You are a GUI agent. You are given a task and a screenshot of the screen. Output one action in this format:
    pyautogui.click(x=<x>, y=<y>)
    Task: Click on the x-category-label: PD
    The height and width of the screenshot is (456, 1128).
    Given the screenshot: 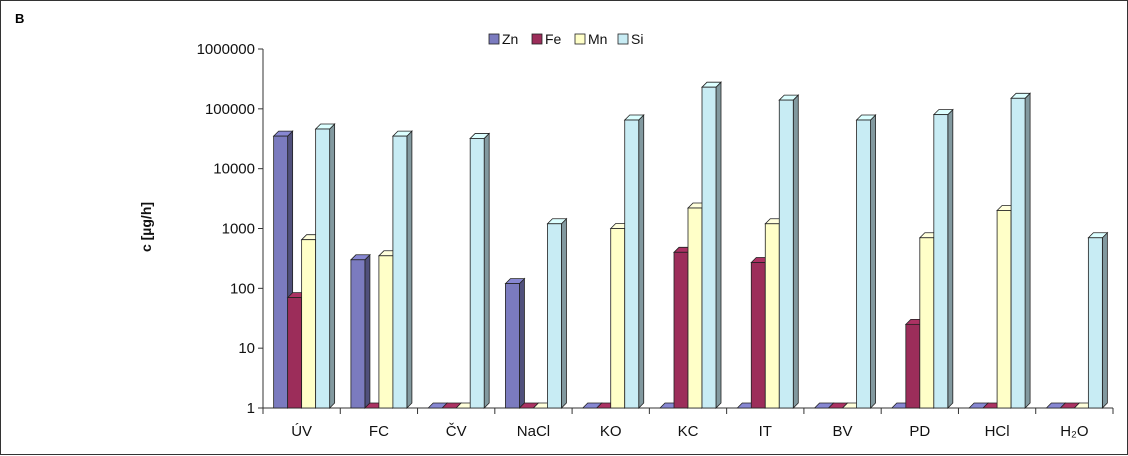 What is the action you would take?
    pyautogui.click(x=919, y=431)
    